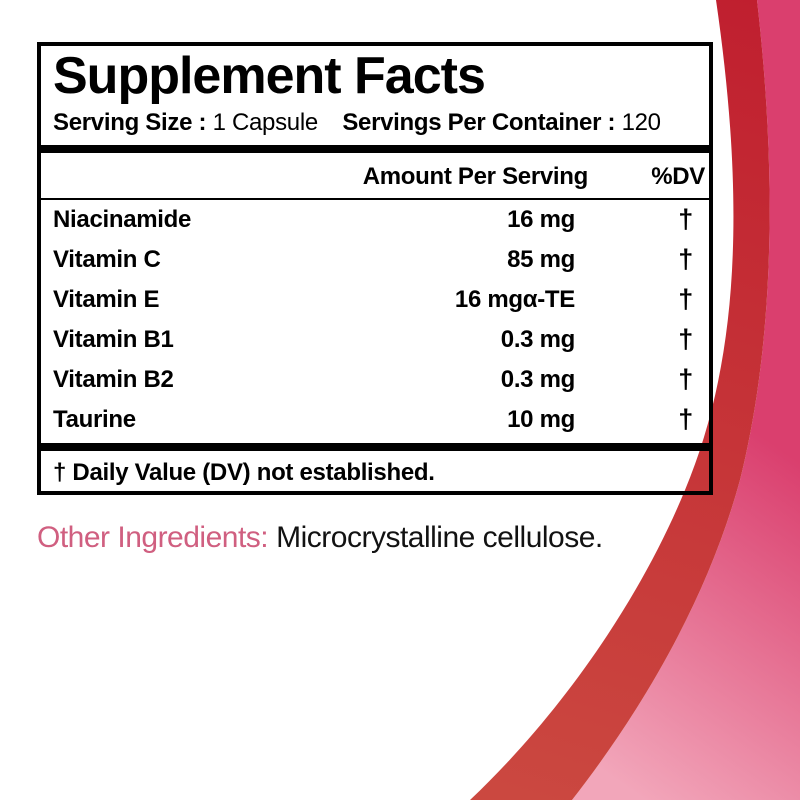 This screenshot has width=800, height=800. What do you see at coordinates (375, 260) in the screenshot?
I see `table-row: Vitamin C 85 mg †` at bounding box center [375, 260].